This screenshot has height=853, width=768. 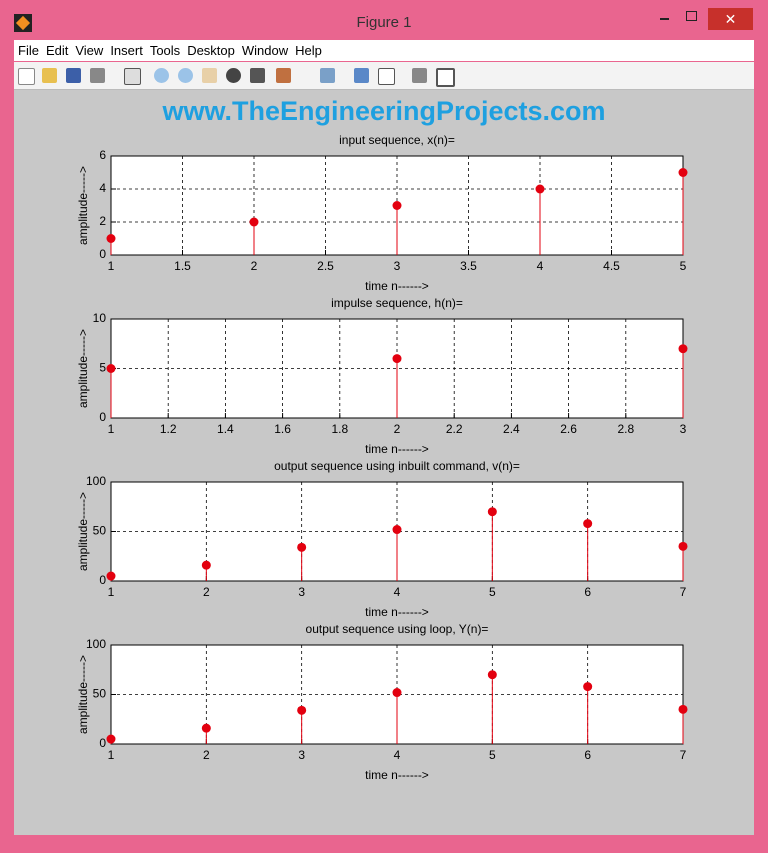 I want to click on print-icon, so click(x=97, y=75).